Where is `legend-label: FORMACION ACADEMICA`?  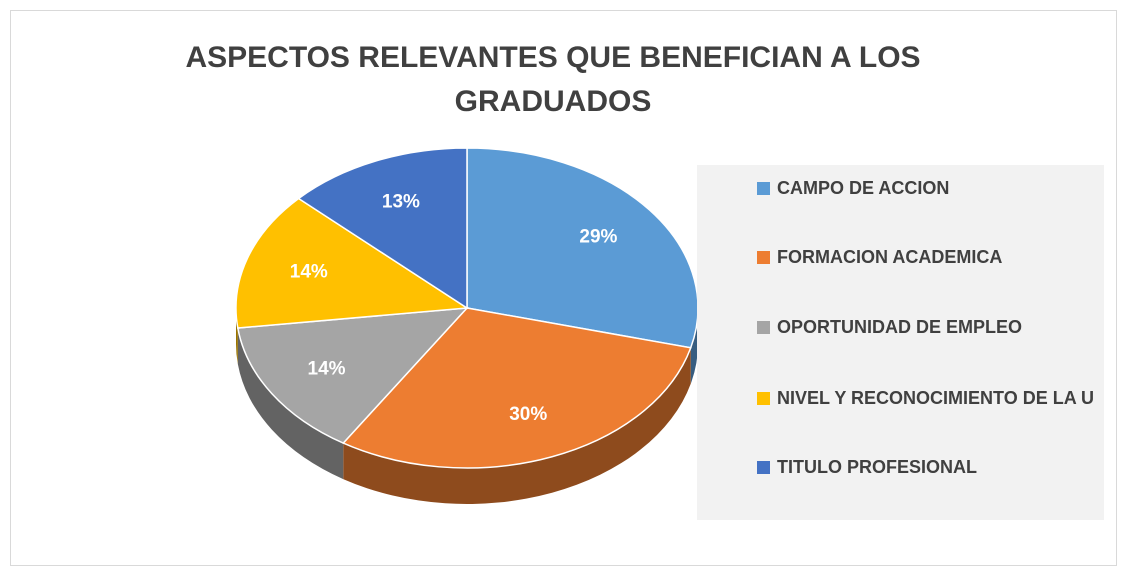
legend-label: FORMACION ACADEMICA is located at coordinates (890, 257).